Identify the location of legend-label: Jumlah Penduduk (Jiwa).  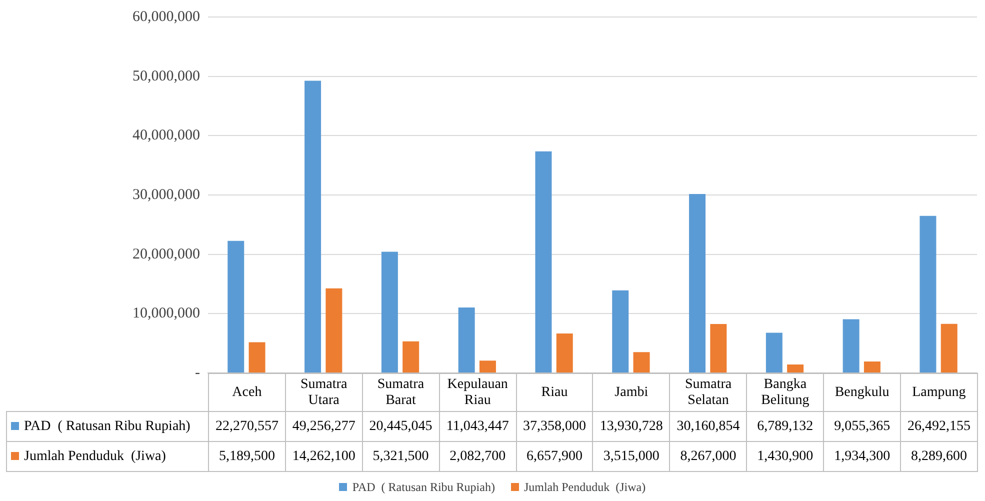
(585, 487).